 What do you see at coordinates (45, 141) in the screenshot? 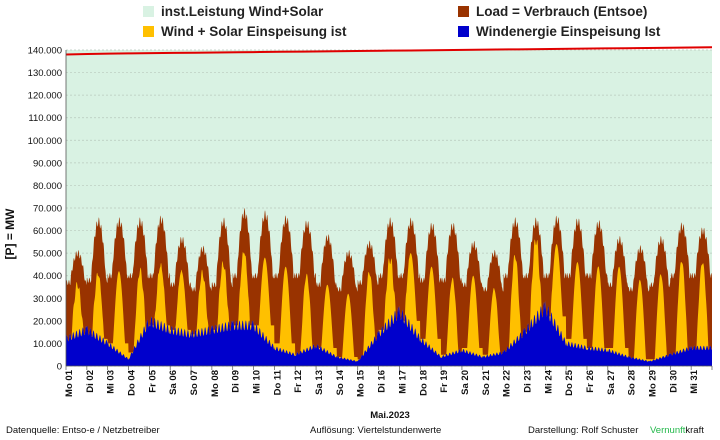
I see `y-tick-label: 100.000` at bounding box center [45, 141].